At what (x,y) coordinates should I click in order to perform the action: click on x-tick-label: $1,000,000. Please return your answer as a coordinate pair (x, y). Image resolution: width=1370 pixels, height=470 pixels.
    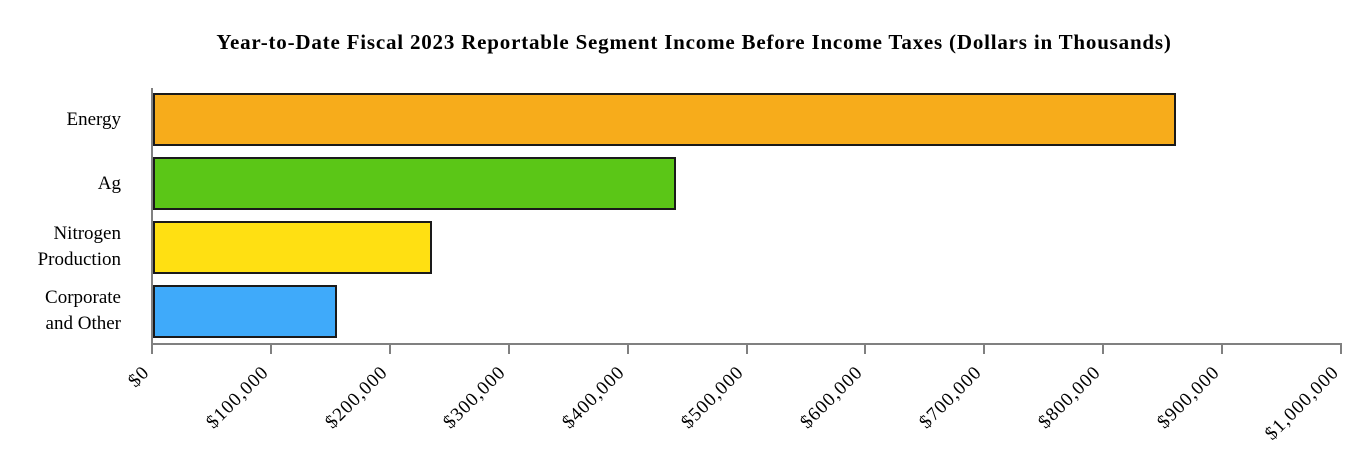
    Looking at the image, I should click on (1301, 403).